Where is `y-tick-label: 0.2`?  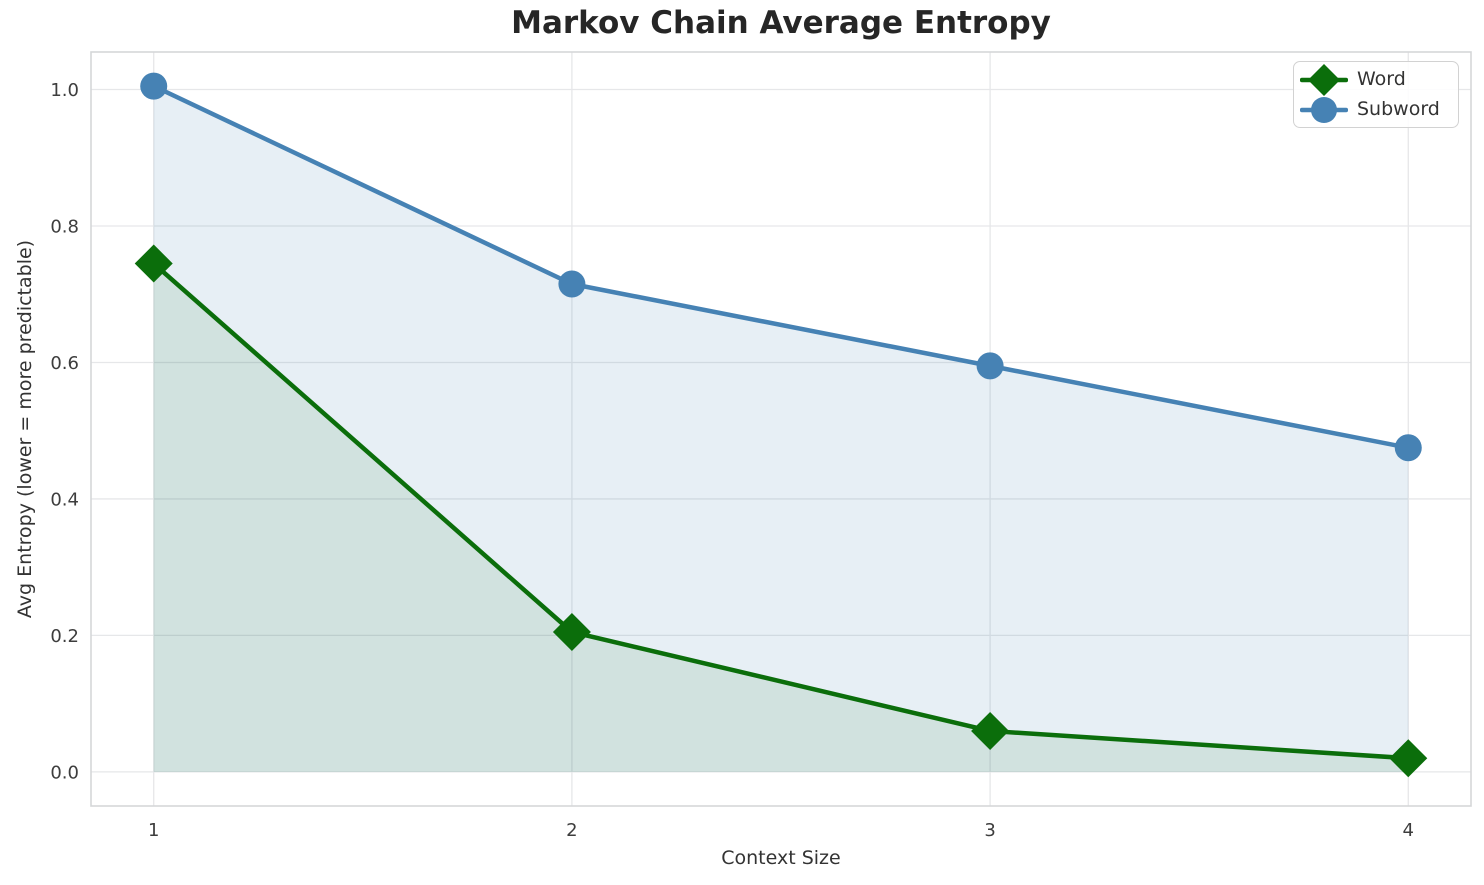
y-tick-label: 0.2 is located at coordinates (64, 636).